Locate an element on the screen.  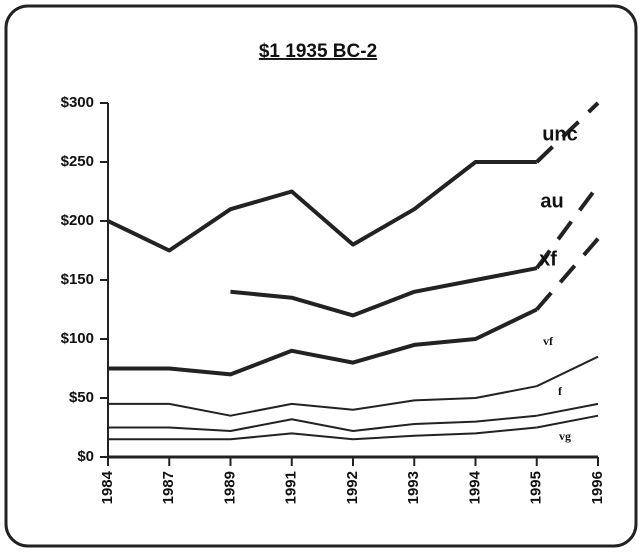
y-tick-label: $250 is located at coordinates (77, 161).